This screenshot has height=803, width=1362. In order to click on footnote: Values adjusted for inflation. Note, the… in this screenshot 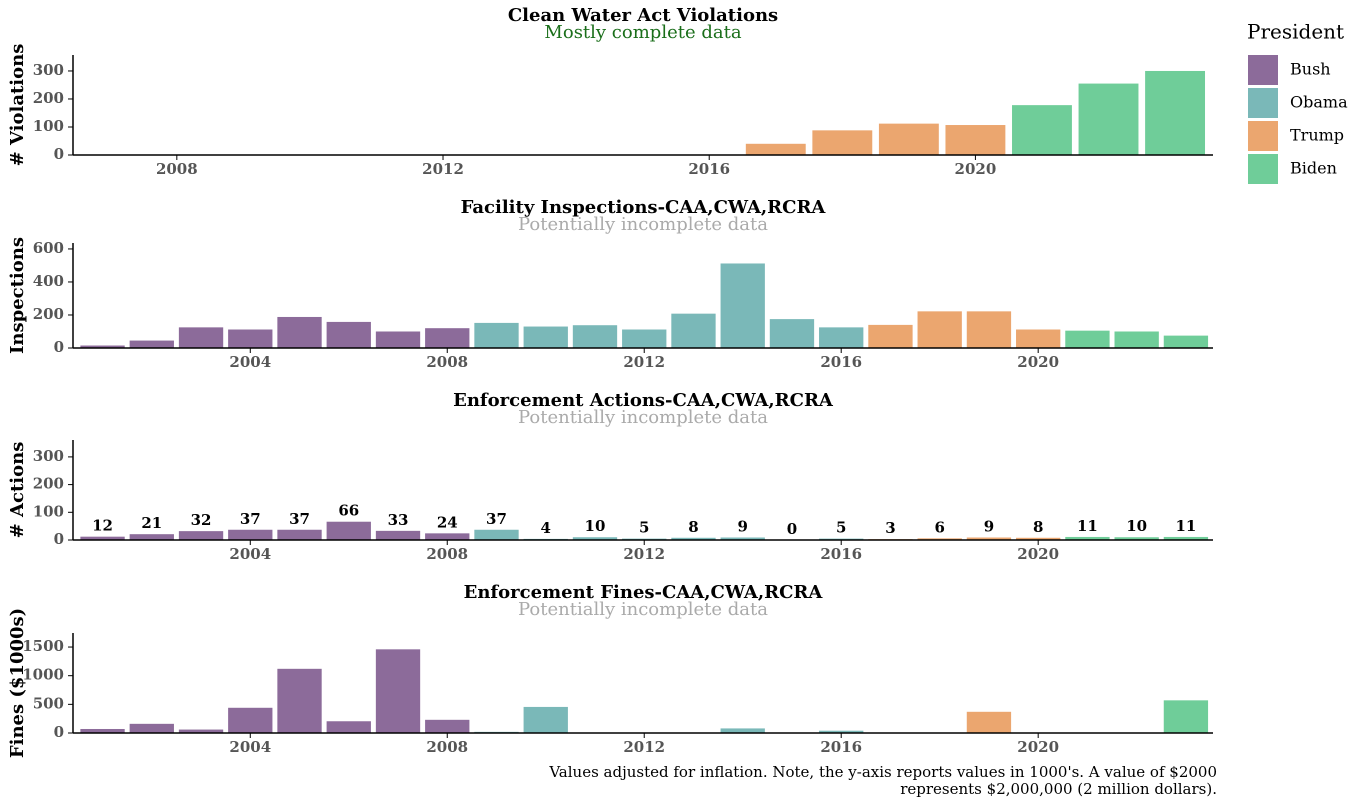, I will do `click(882, 772)`.